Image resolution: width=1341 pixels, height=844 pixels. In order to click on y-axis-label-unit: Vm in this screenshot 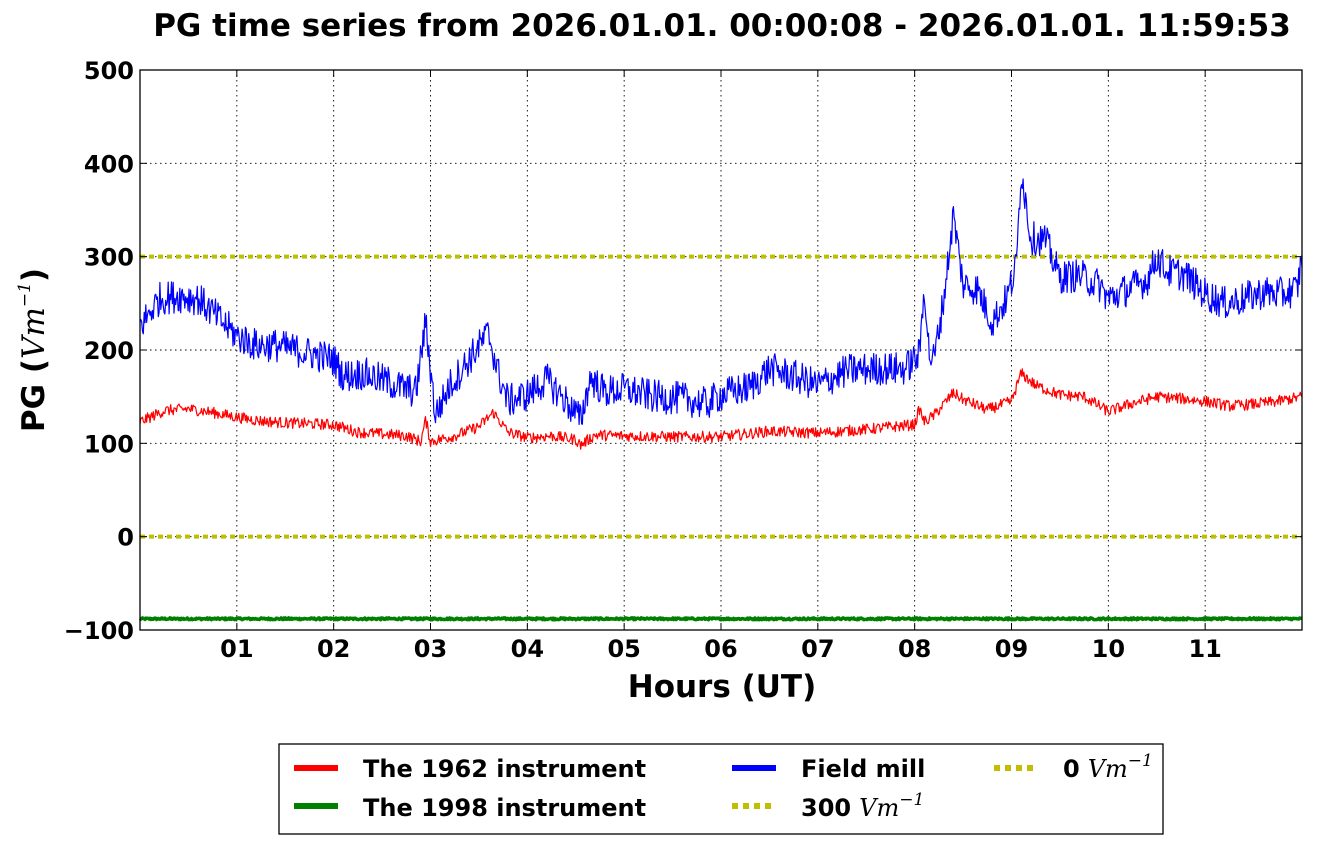, I will do `click(34, 333)`.